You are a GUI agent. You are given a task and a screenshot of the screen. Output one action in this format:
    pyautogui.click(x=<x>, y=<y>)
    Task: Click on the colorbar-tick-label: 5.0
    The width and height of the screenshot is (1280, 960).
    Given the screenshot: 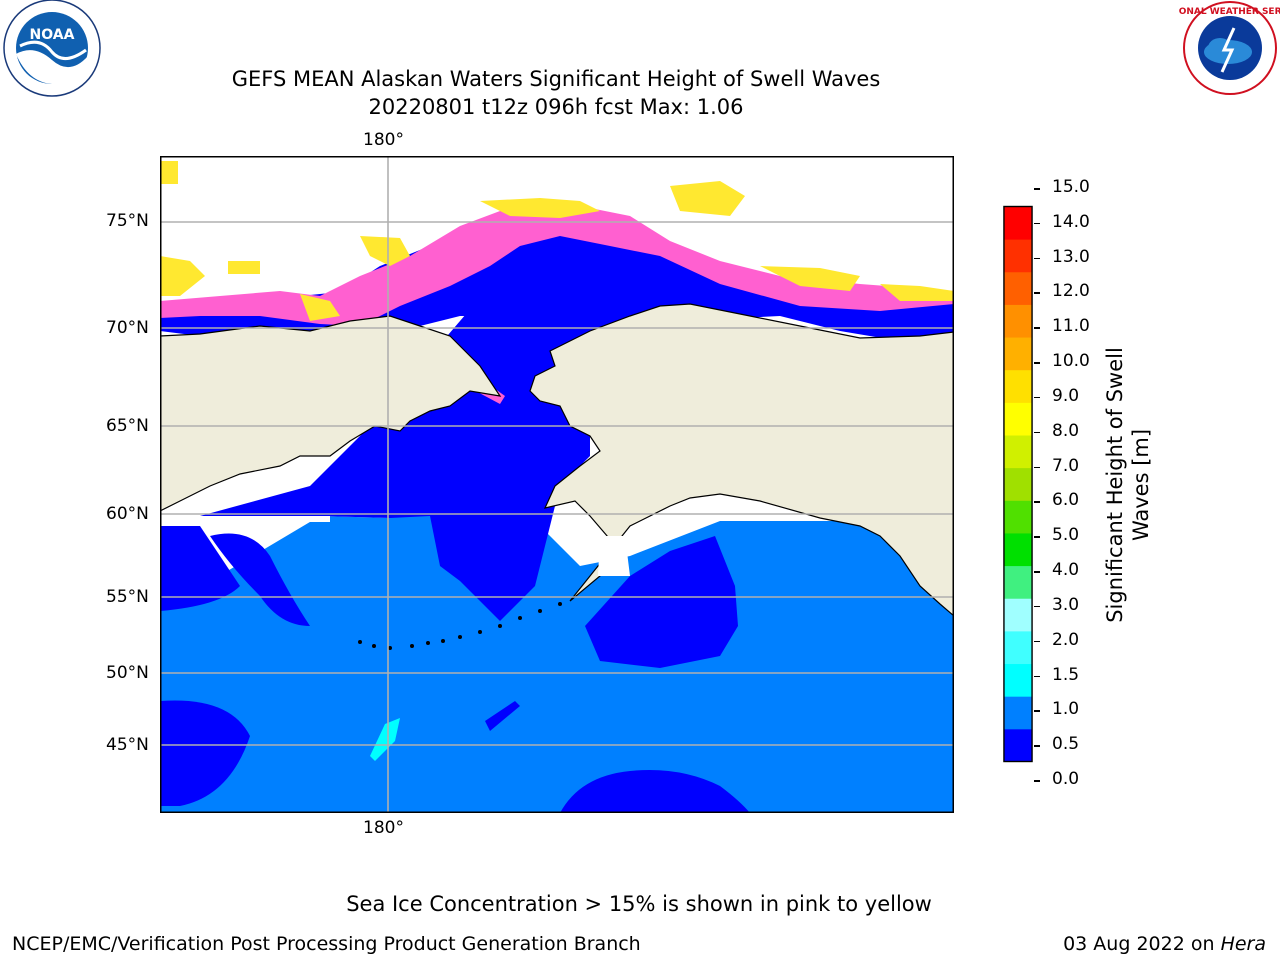 What is the action you would take?
    pyautogui.click(x=1066, y=535)
    